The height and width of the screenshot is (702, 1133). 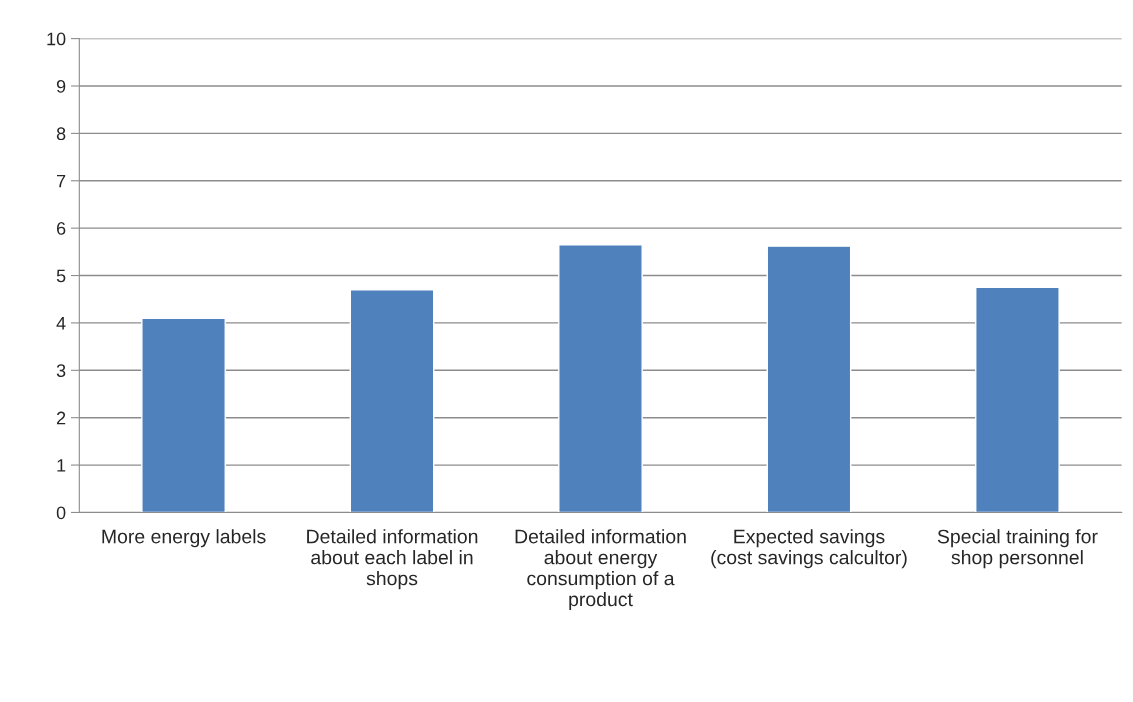 What do you see at coordinates (392, 559) in the screenshot?
I see `x-tick-label: Detailed information about each label in shops` at bounding box center [392, 559].